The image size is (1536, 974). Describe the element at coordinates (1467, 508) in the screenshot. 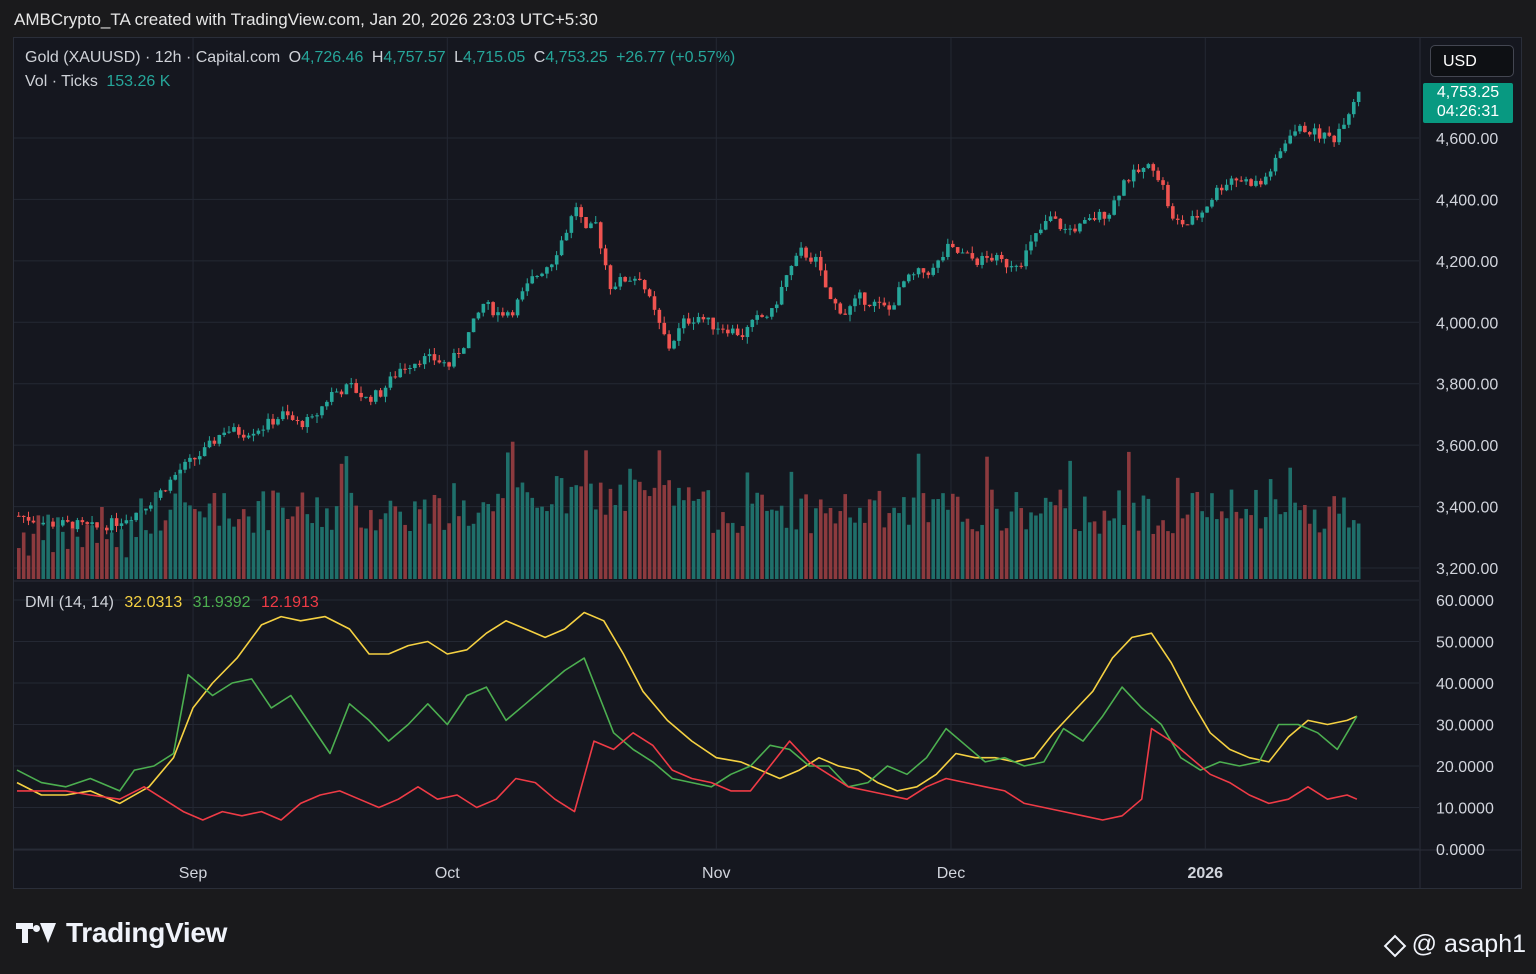

I see `price-axis-label: 3,400.00` at that location.